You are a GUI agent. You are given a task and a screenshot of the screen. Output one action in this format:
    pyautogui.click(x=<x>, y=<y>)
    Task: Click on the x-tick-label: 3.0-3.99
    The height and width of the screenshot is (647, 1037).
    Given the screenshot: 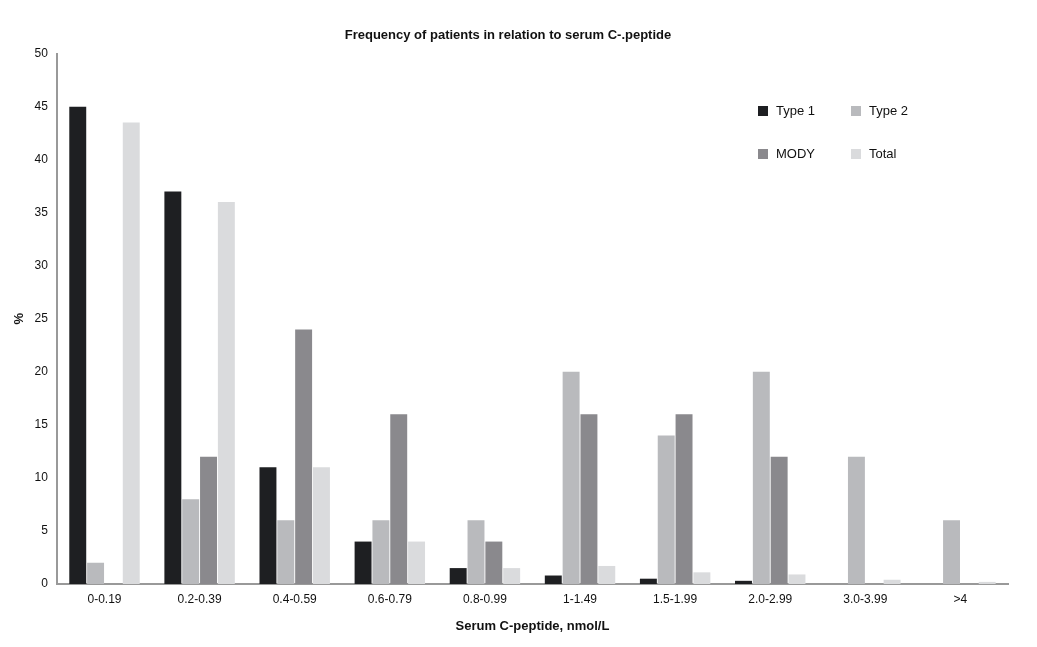 What is the action you would take?
    pyautogui.click(x=865, y=598)
    